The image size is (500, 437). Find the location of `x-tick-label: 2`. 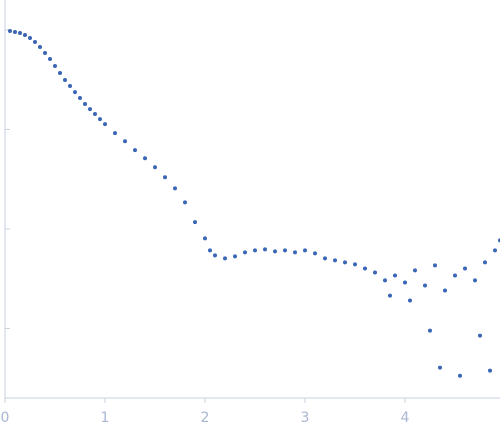

x-tick-label: 2 is located at coordinates (205, 418).